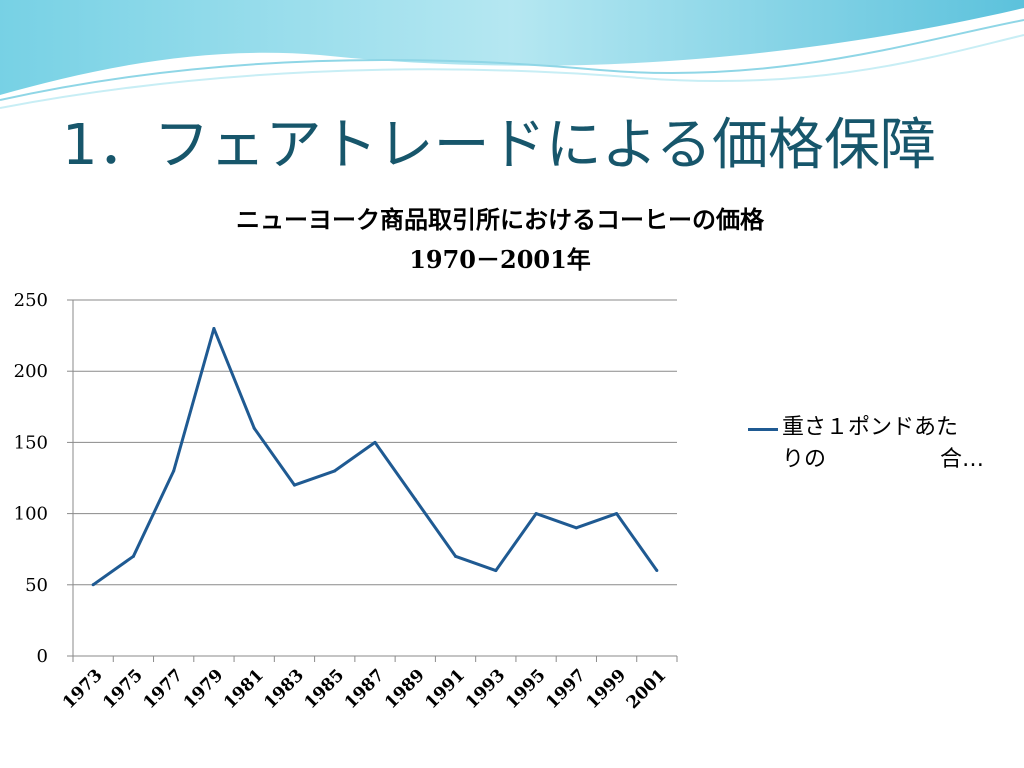 This screenshot has height=768, width=1024. What do you see at coordinates (244, 689) in the screenshot?
I see `x-tick-label: 1981` at bounding box center [244, 689].